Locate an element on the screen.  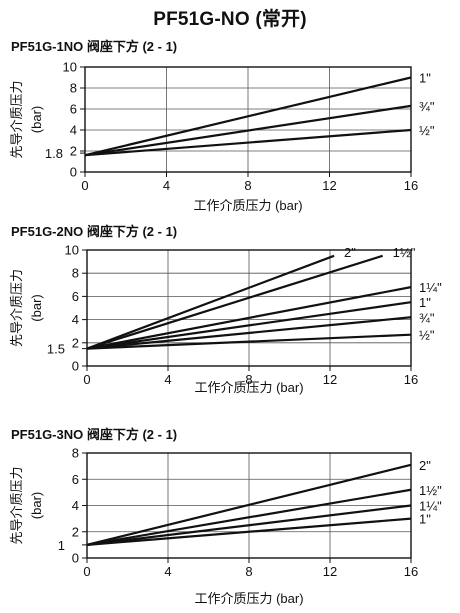
chart-title: PF51G-1NO 阀座下方 (2 - 1) is located at coordinates (94, 46).